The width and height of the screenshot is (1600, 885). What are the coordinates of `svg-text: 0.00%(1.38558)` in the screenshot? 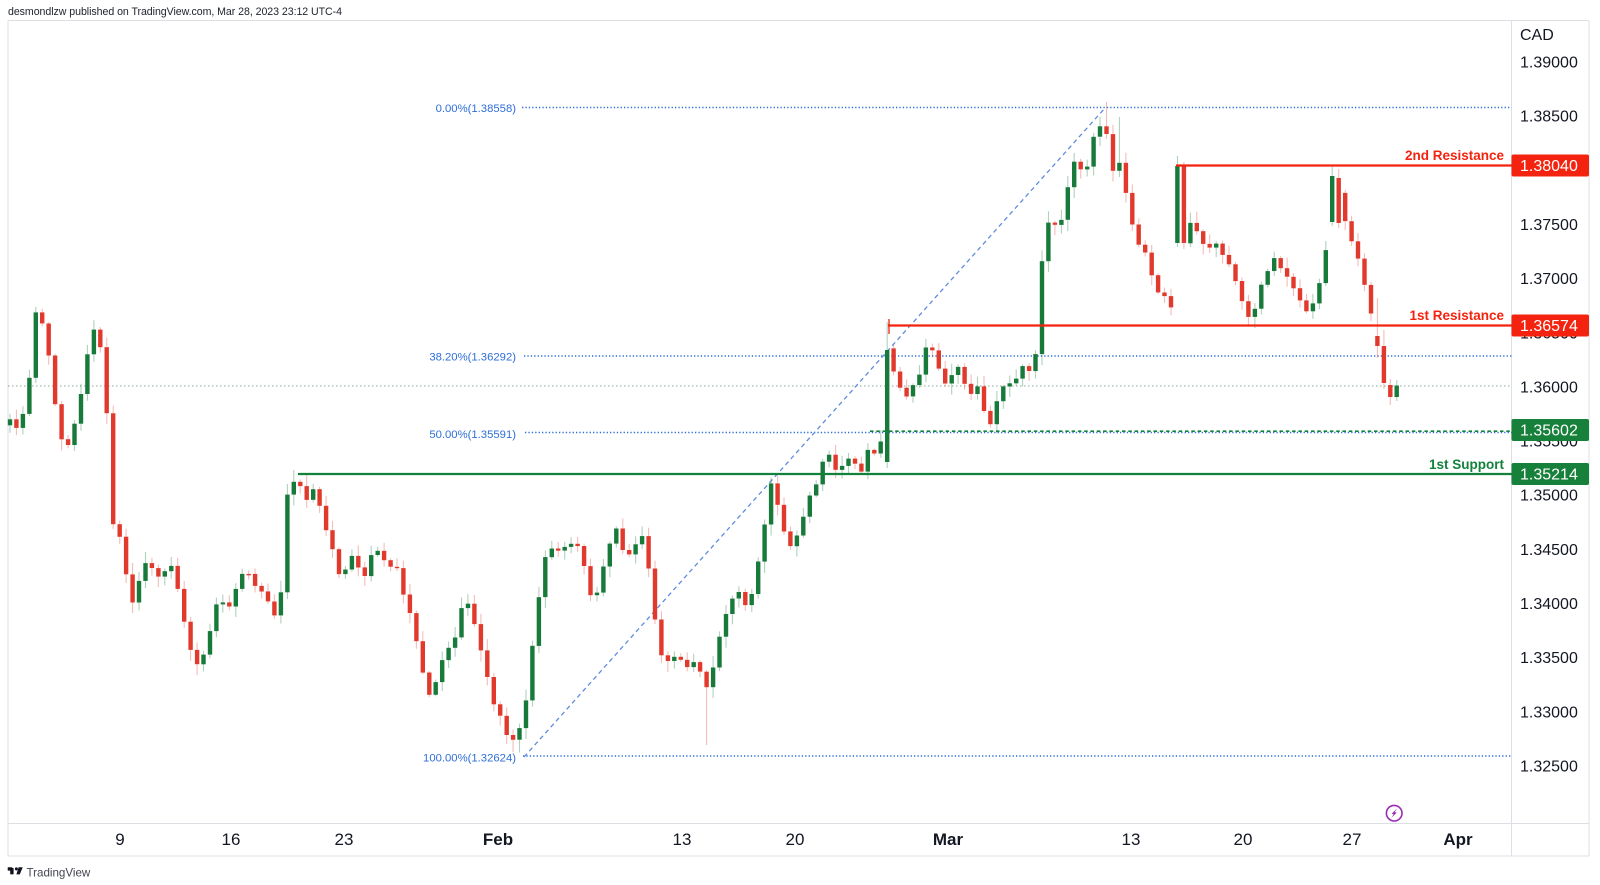 It's located at (476, 109).